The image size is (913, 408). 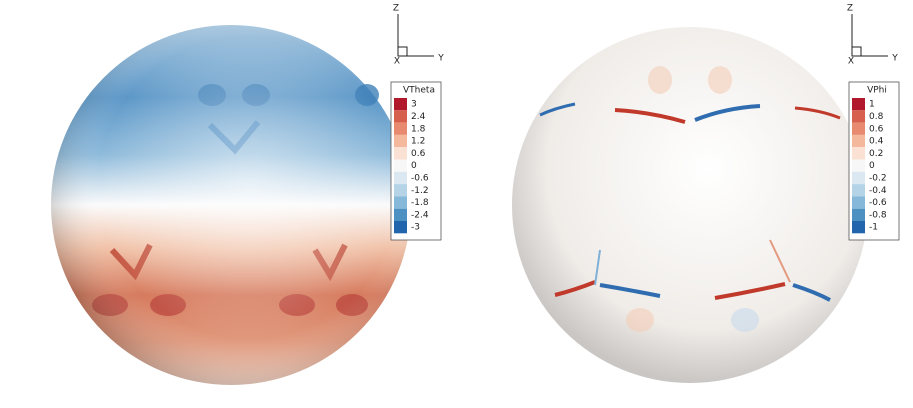 What do you see at coordinates (418, 129) in the screenshot?
I see `legend-level: 1.8` at bounding box center [418, 129].